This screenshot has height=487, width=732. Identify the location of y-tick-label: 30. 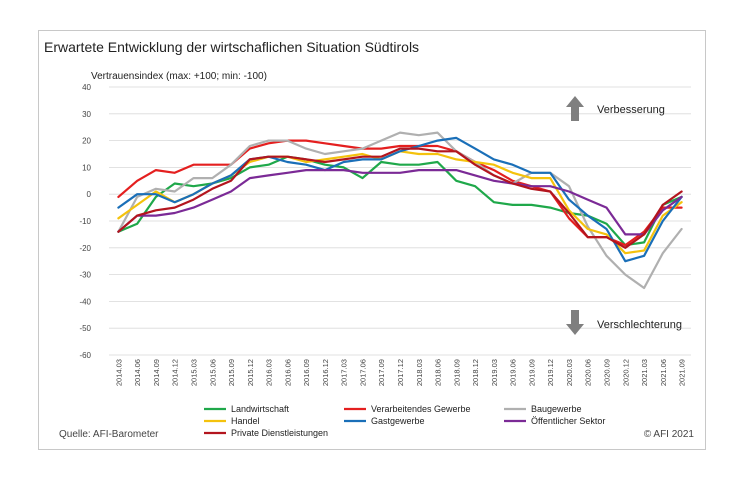
(86, 114).